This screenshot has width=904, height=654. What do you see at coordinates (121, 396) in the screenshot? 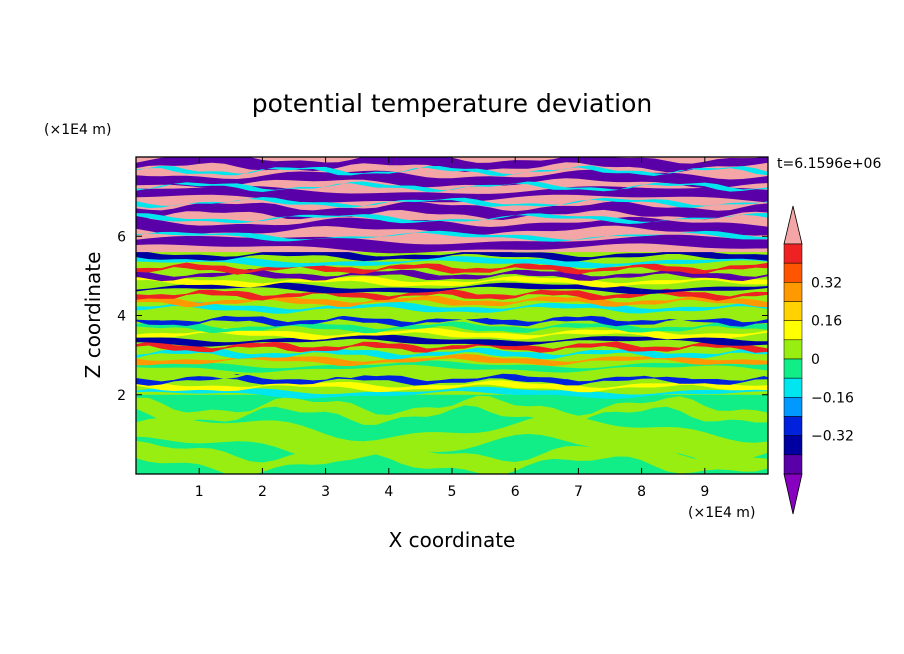
I see `y-tick-label: 2` at bounding box center [121, 396].